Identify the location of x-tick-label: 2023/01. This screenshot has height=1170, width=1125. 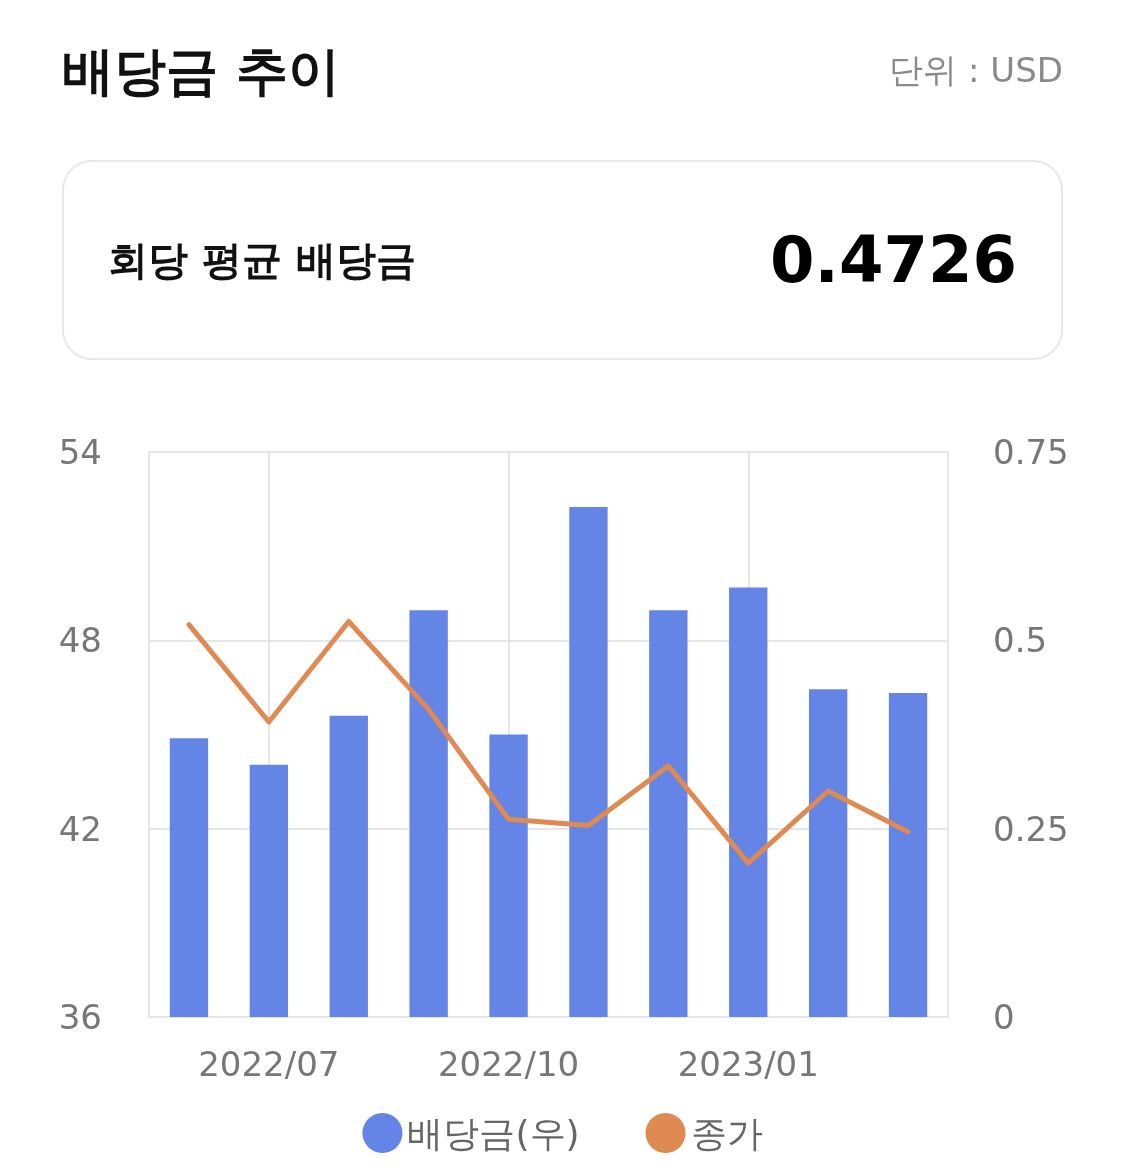
(748, 1064).